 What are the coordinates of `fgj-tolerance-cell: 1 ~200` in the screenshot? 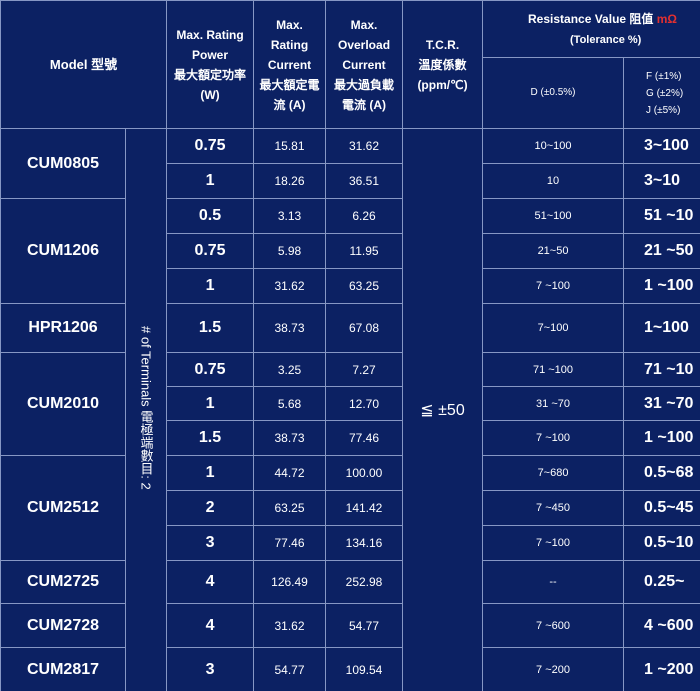 It's located at (661, 669).